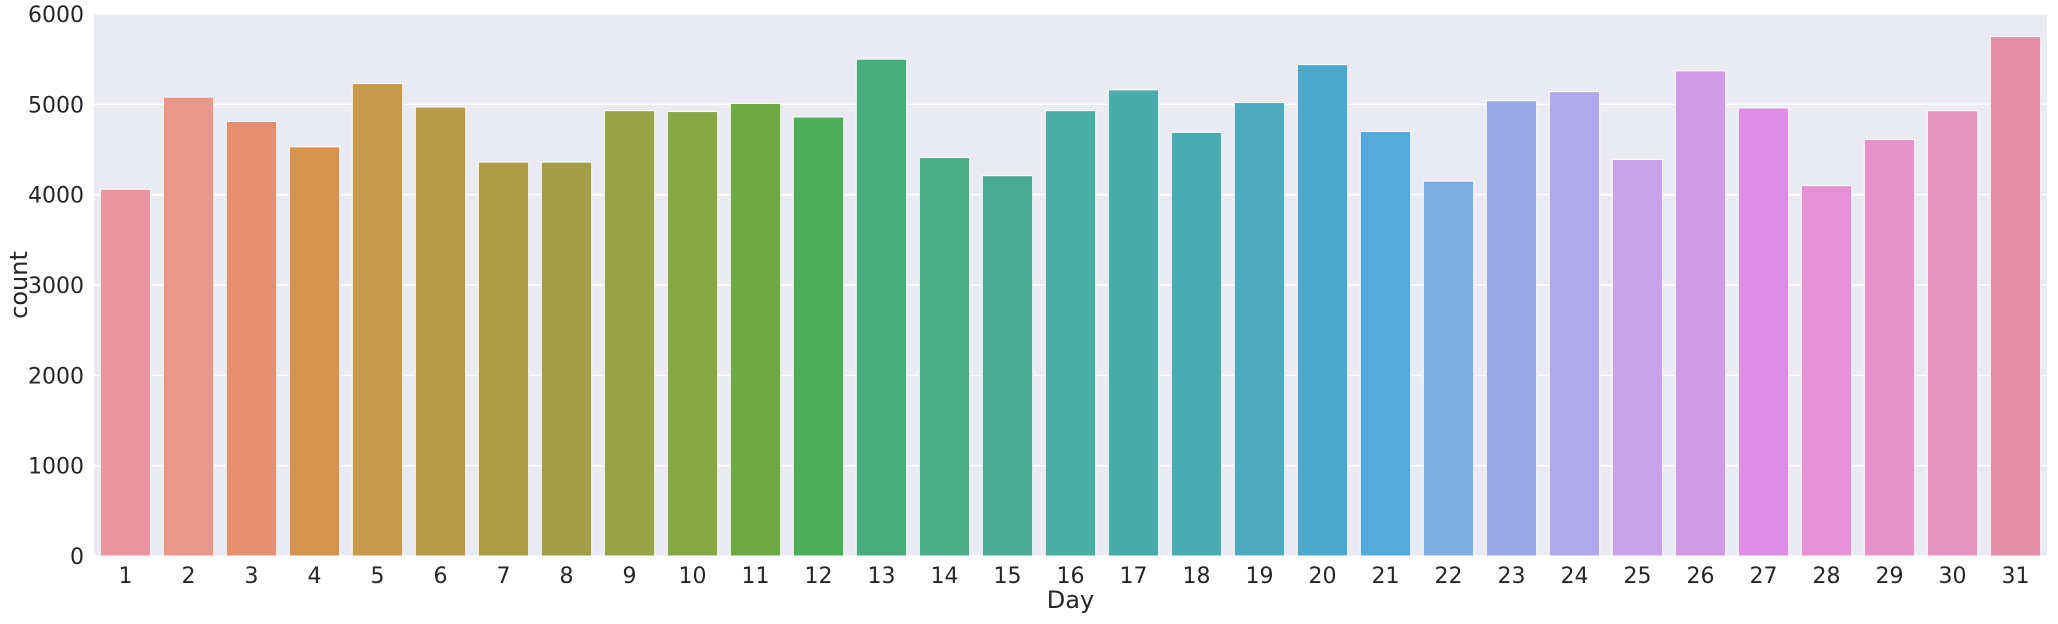 The width and height of the screenshot is (2058, 624). I want to click on x-tick-label: 7, so click(504, 576).